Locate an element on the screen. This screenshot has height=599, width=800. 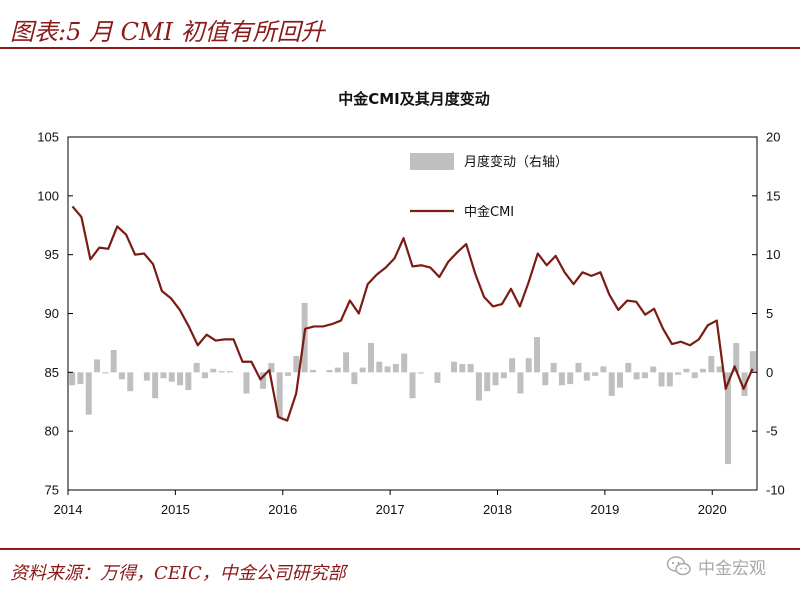
wechat-icon is located at coordinates (678, 566).